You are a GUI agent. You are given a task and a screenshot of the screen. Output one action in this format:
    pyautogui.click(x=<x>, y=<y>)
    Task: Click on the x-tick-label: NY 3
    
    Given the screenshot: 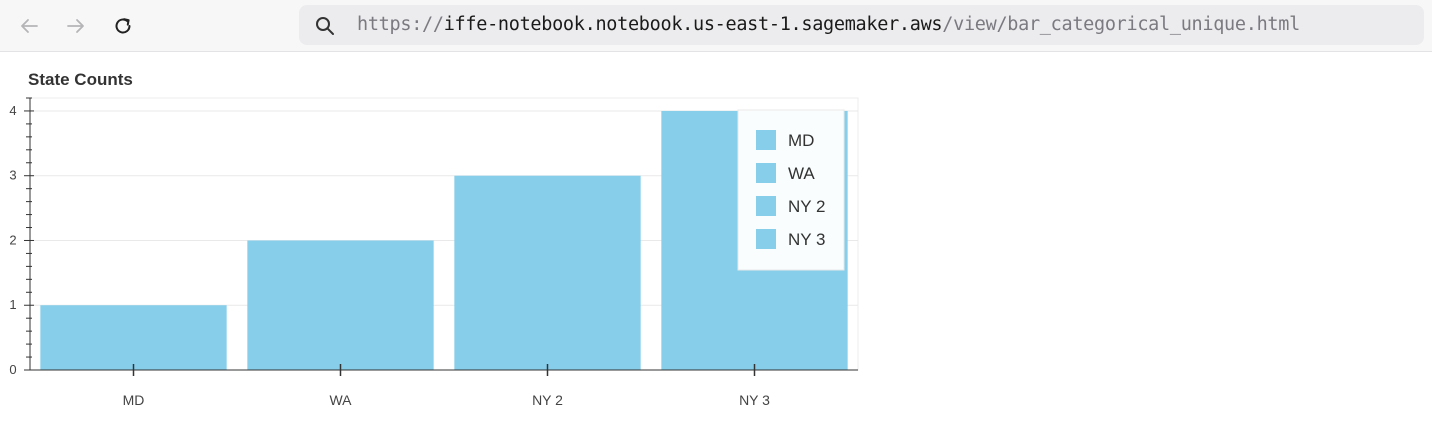 What is the action you would take?
    pyautogui.click(x=754, y=400)
    